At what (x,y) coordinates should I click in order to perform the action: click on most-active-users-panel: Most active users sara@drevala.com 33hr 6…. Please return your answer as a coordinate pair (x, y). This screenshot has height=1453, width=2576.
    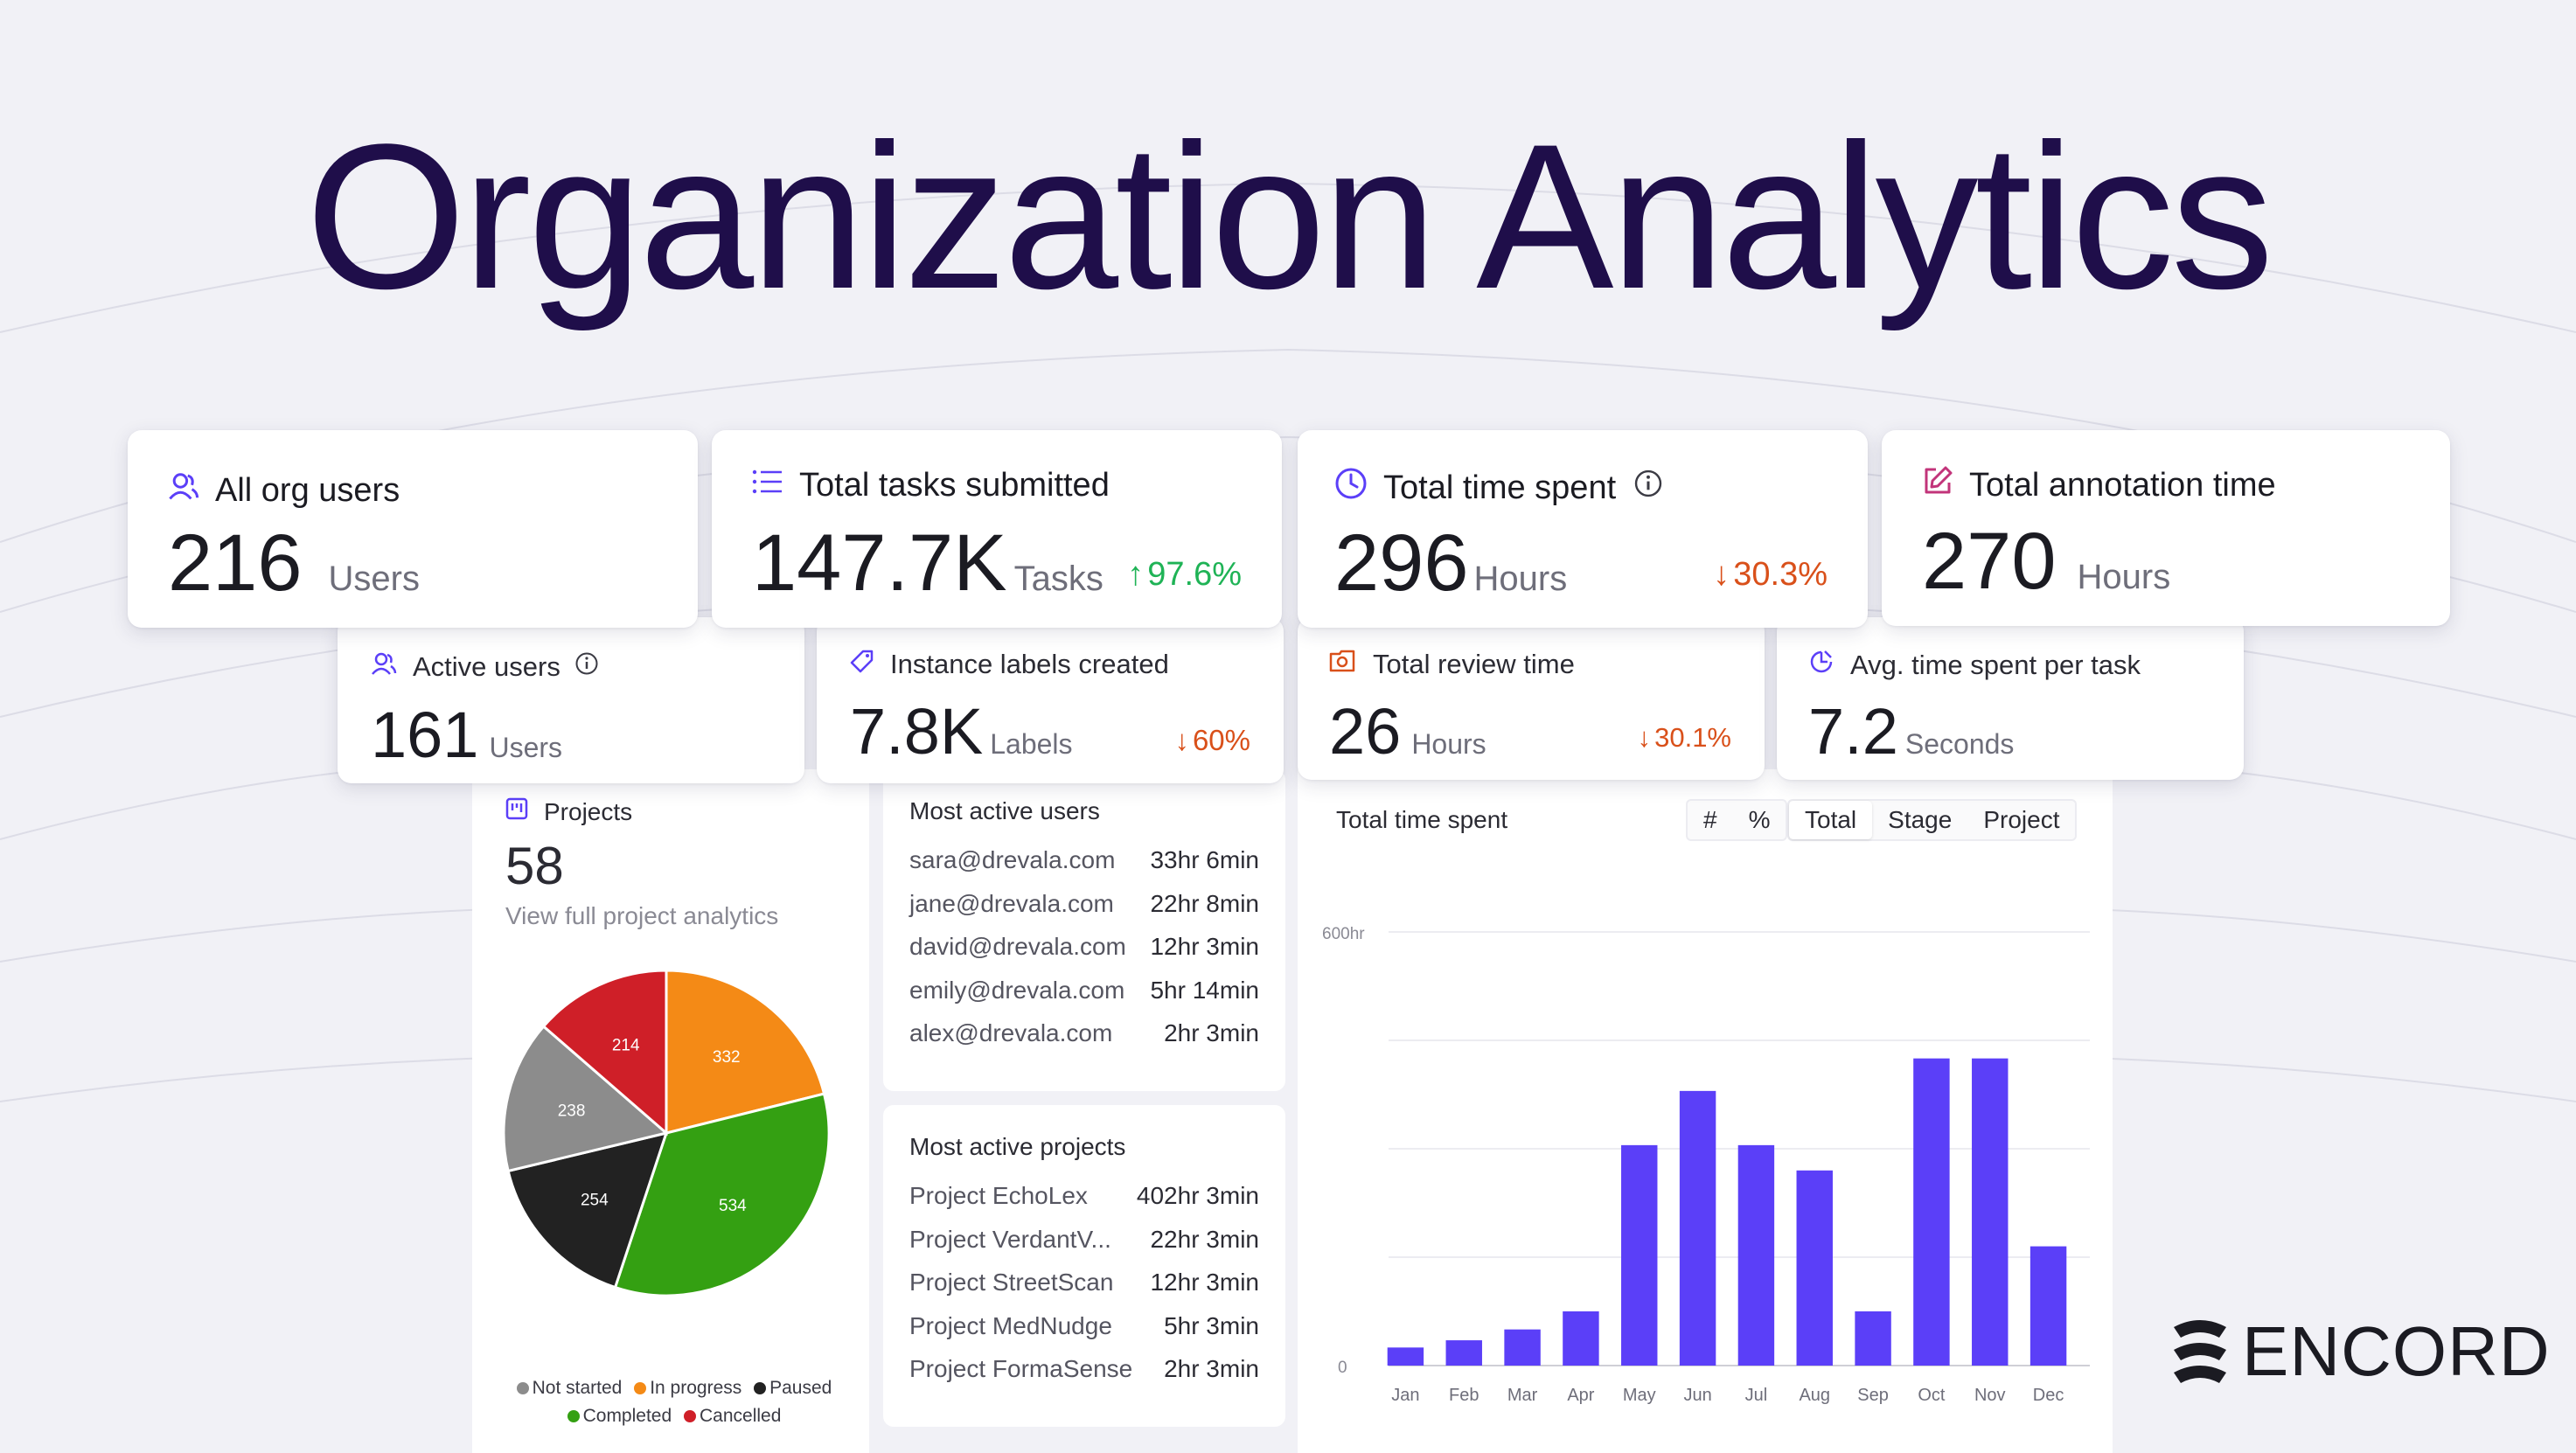
    Looking at the image, I should click on (1084, 930).